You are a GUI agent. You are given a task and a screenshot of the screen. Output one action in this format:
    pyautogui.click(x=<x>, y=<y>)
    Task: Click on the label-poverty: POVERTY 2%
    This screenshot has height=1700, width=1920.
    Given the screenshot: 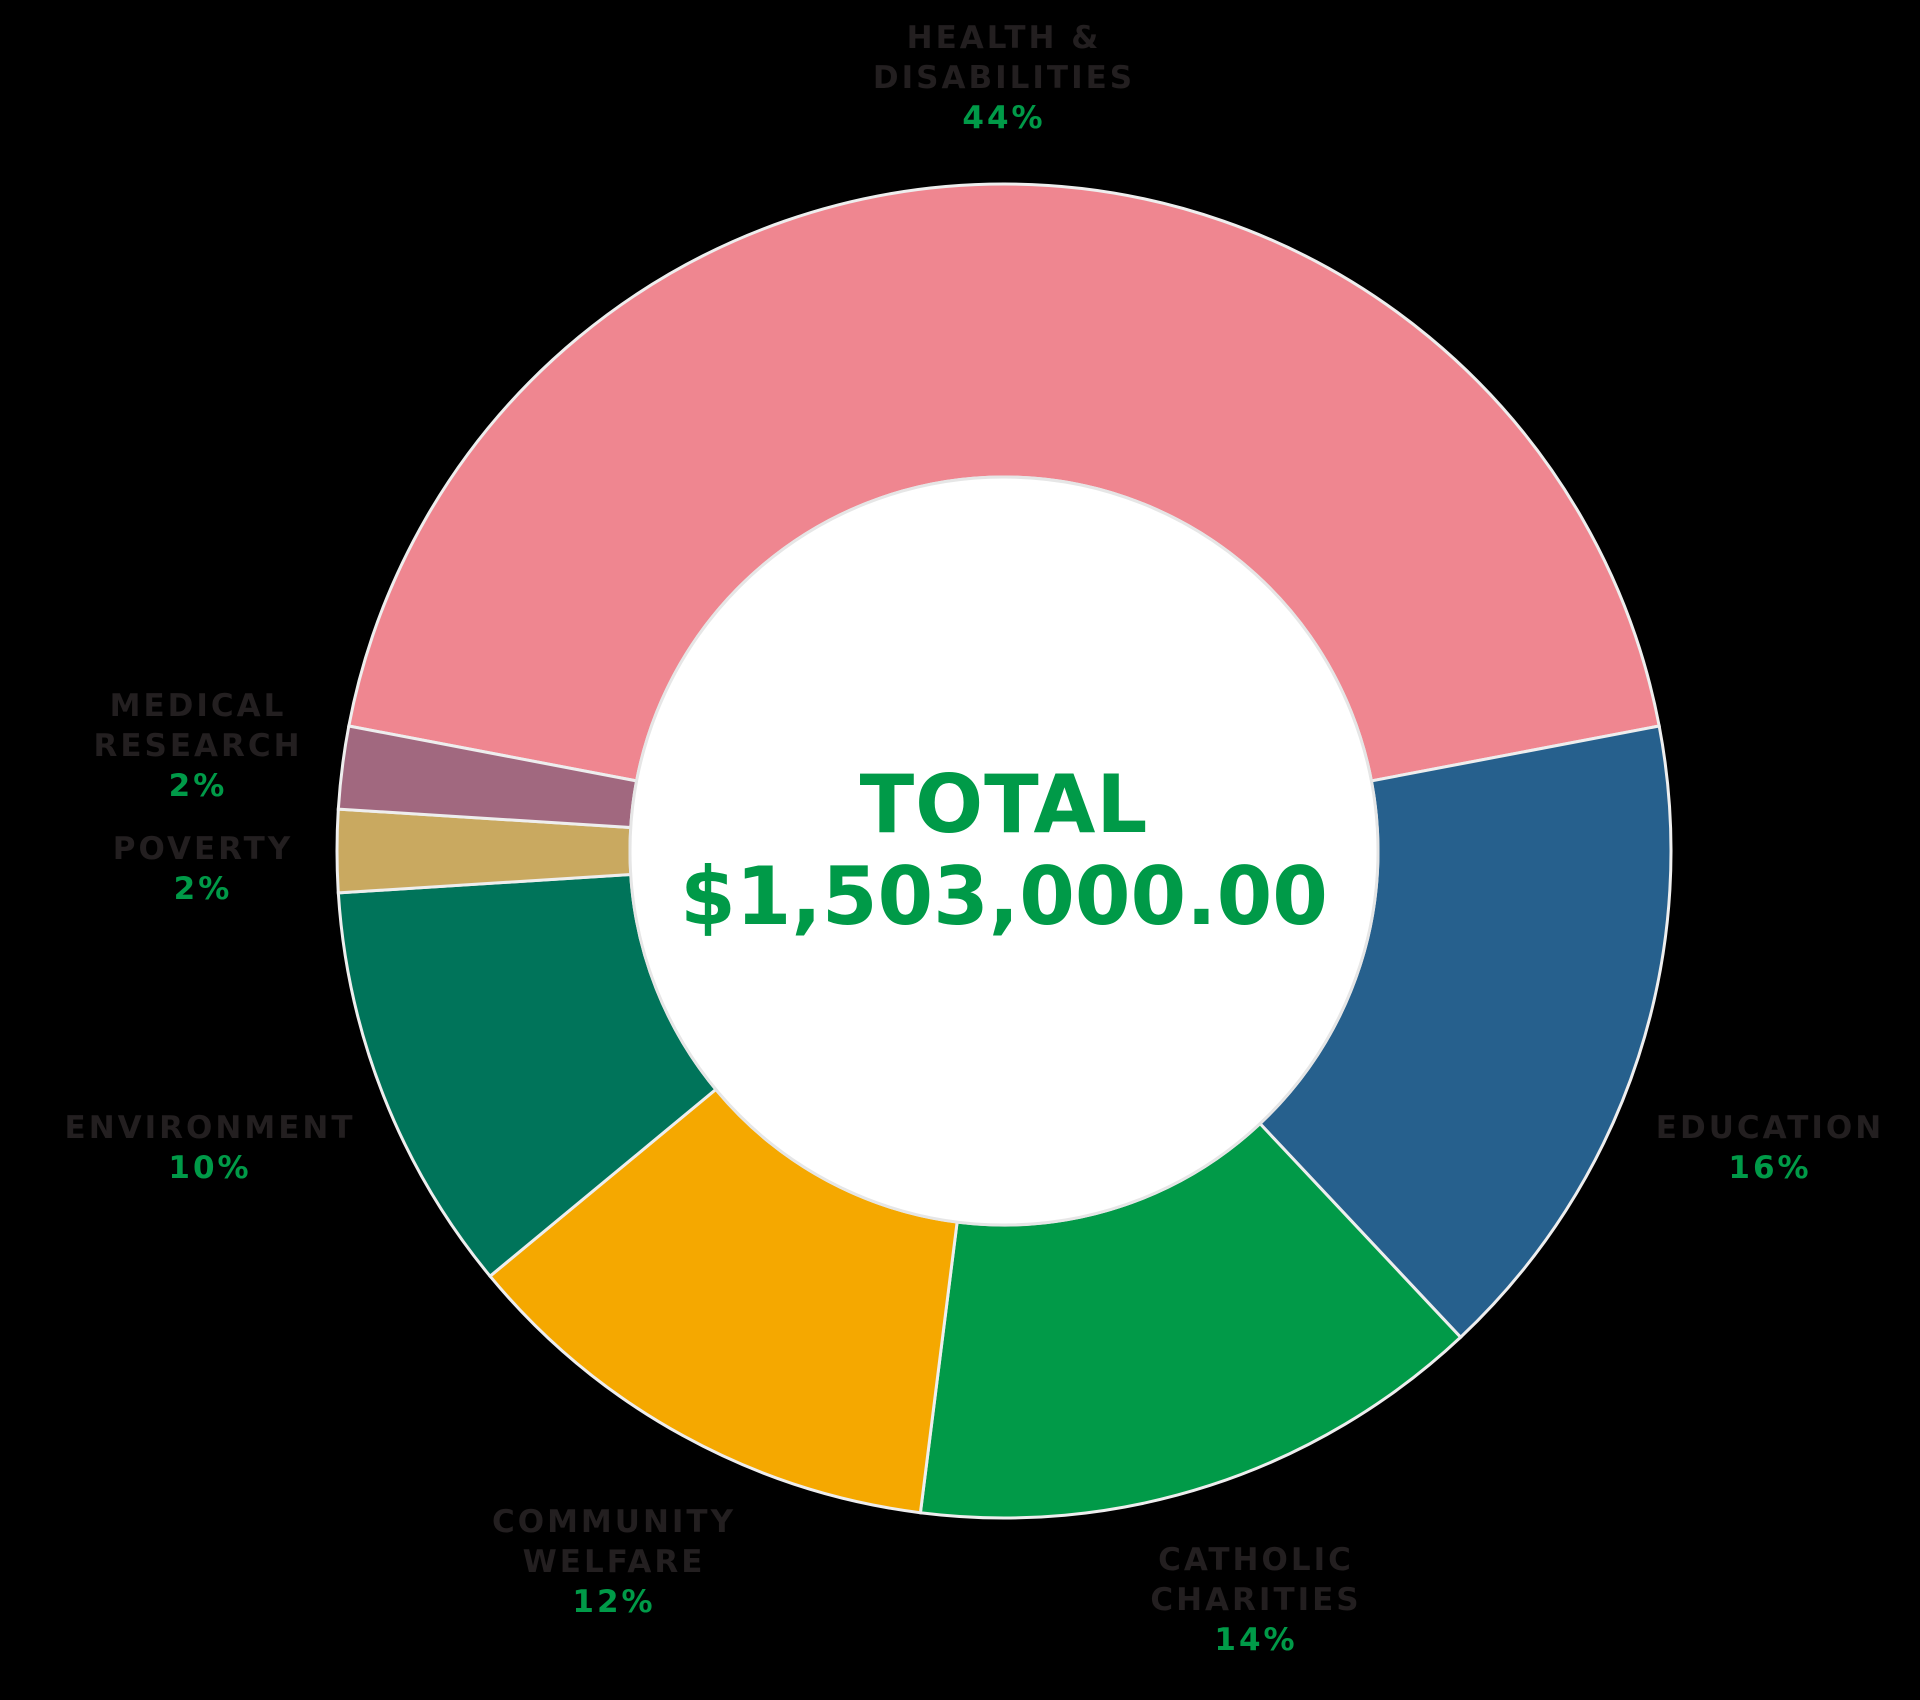 What is the action you would take?
    pyautogui.click(x=203, y=869)
    